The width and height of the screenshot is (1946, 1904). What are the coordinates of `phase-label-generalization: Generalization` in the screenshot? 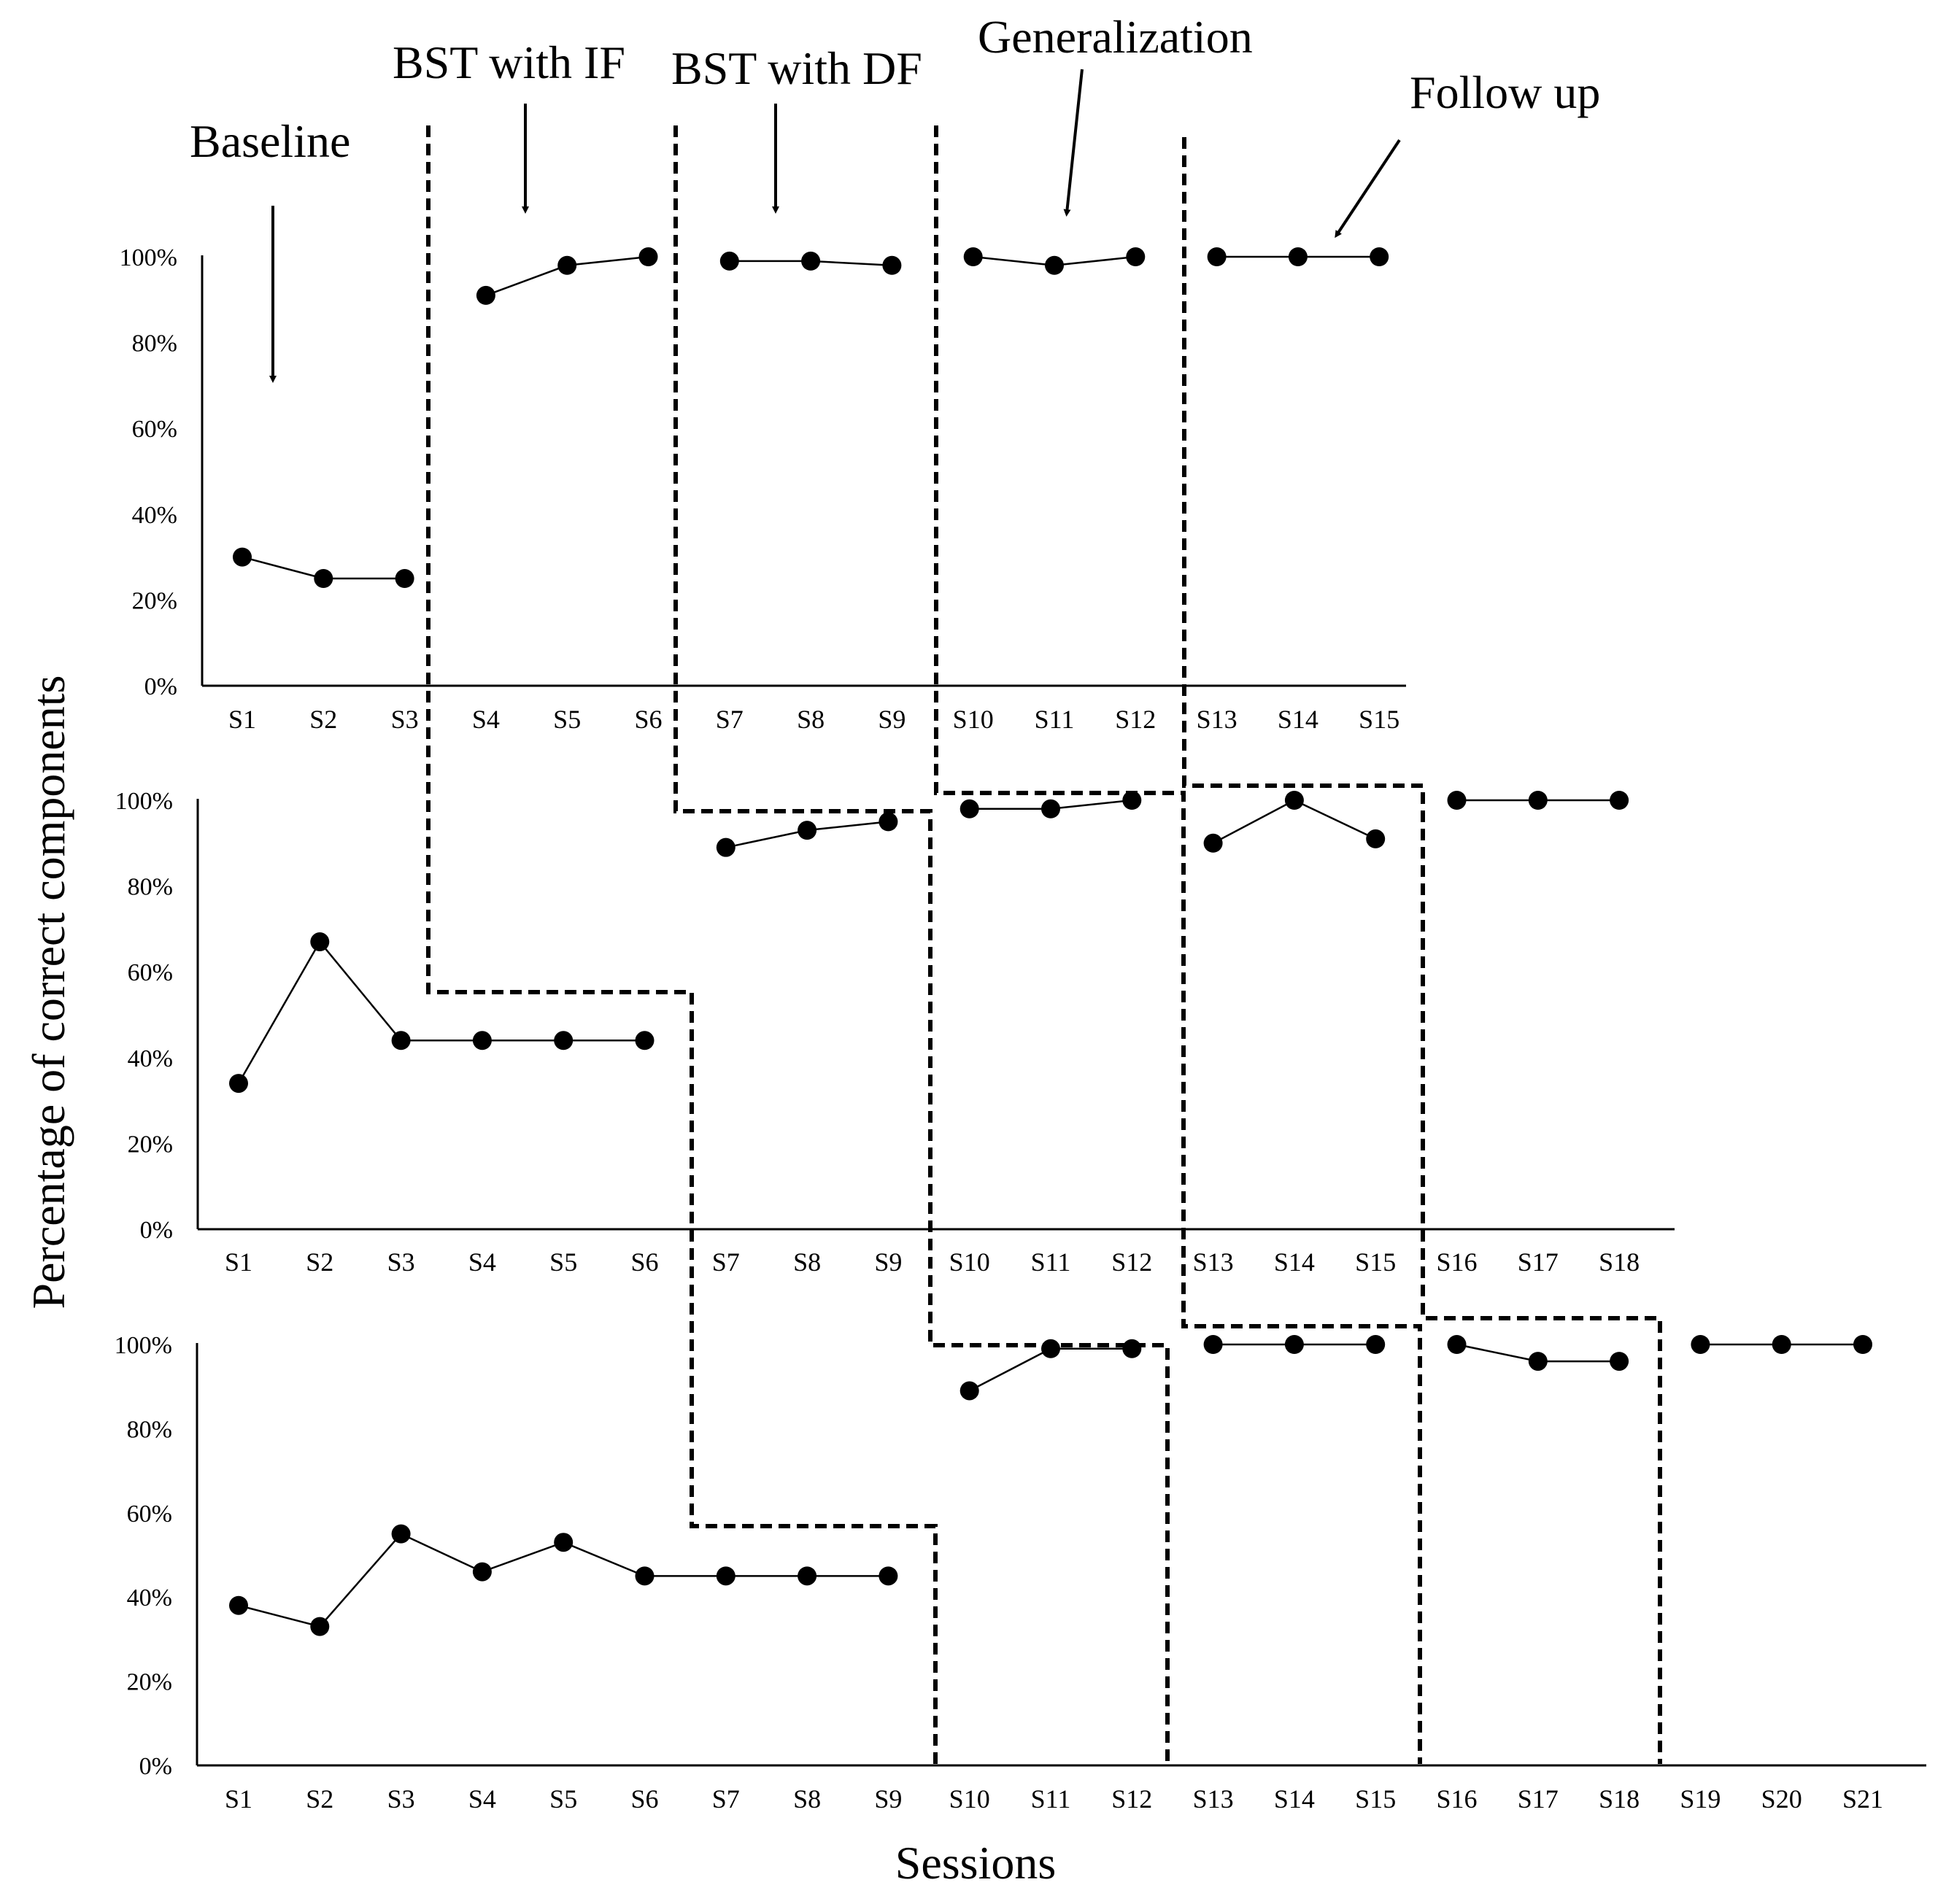 It's located at (1115, 37).